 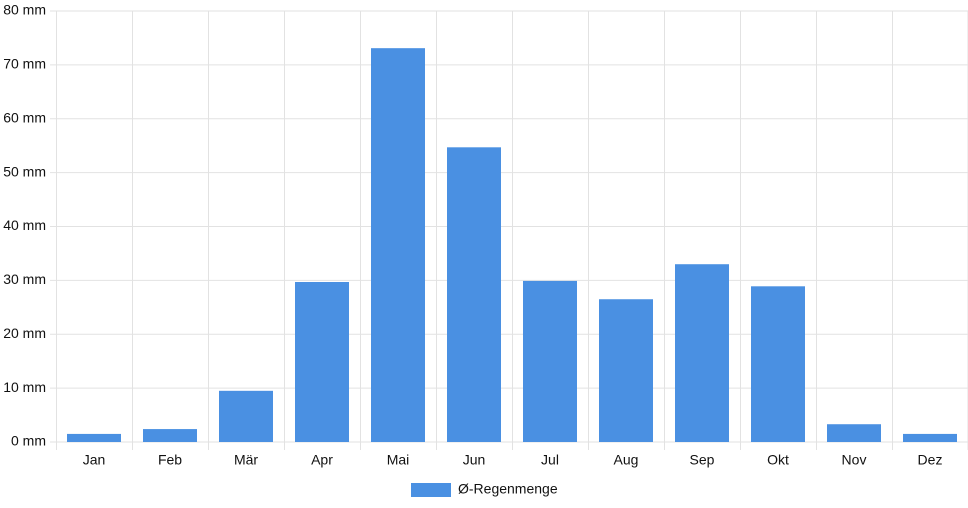 What do you see at coordinates (398, 460) in the screenshot?
I see `x-tick-label: Mai` at bounding box center [398, 460].